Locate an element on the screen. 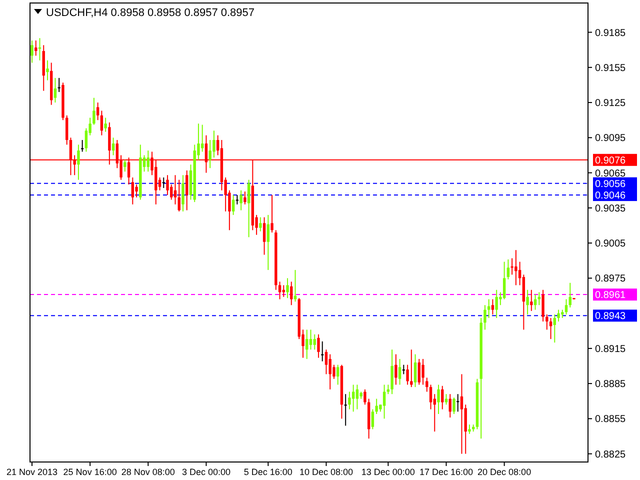  y-tick-label: 0.9125 is located at coordinates (610, 104).